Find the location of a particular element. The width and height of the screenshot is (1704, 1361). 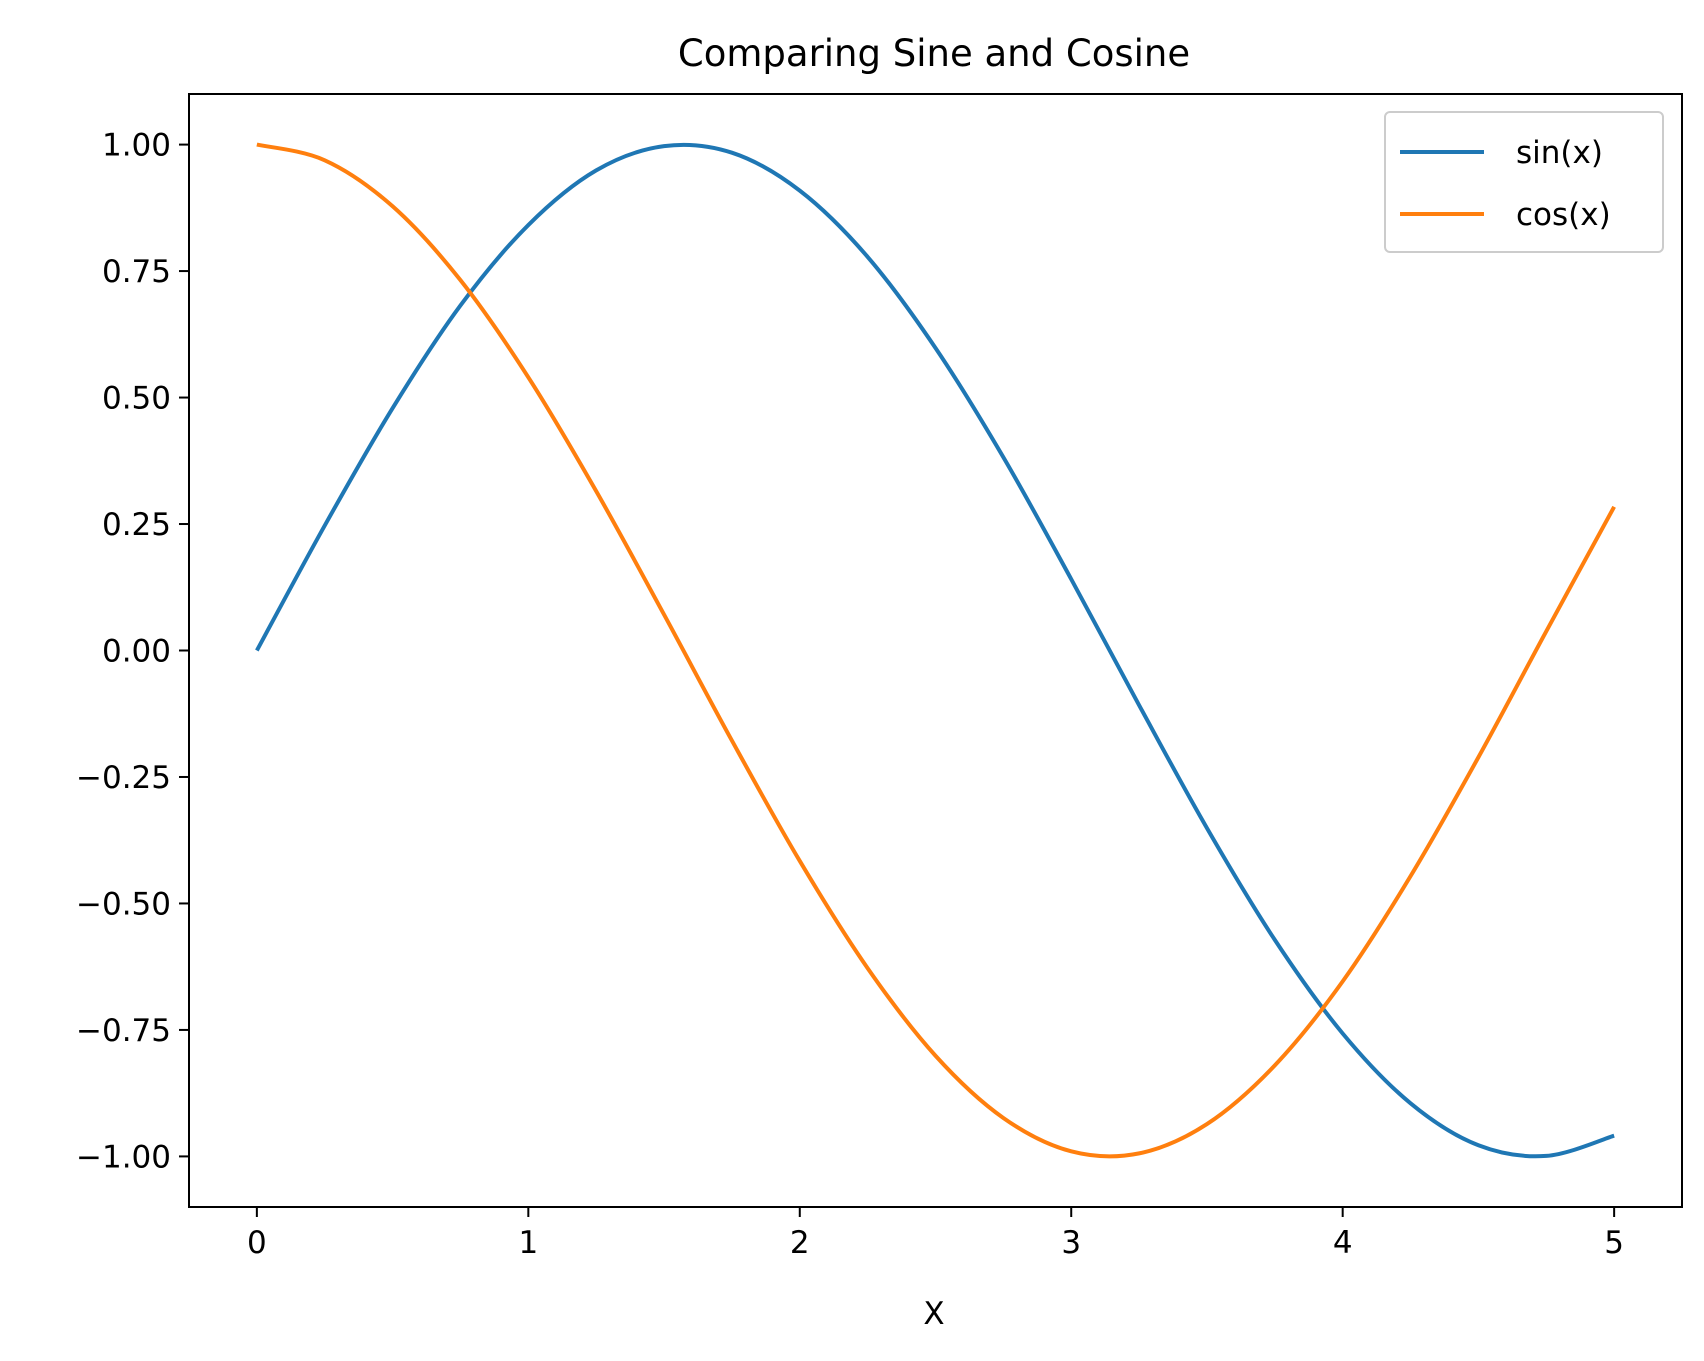

chart-title: Comparing Sine and Cosine is located at coordinates (934, 53).